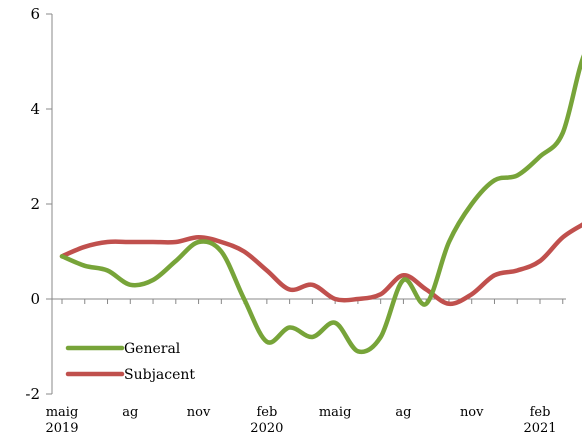 The image size is (582, 437). I want to click on y-tick-label: 4, so click(35, 109).